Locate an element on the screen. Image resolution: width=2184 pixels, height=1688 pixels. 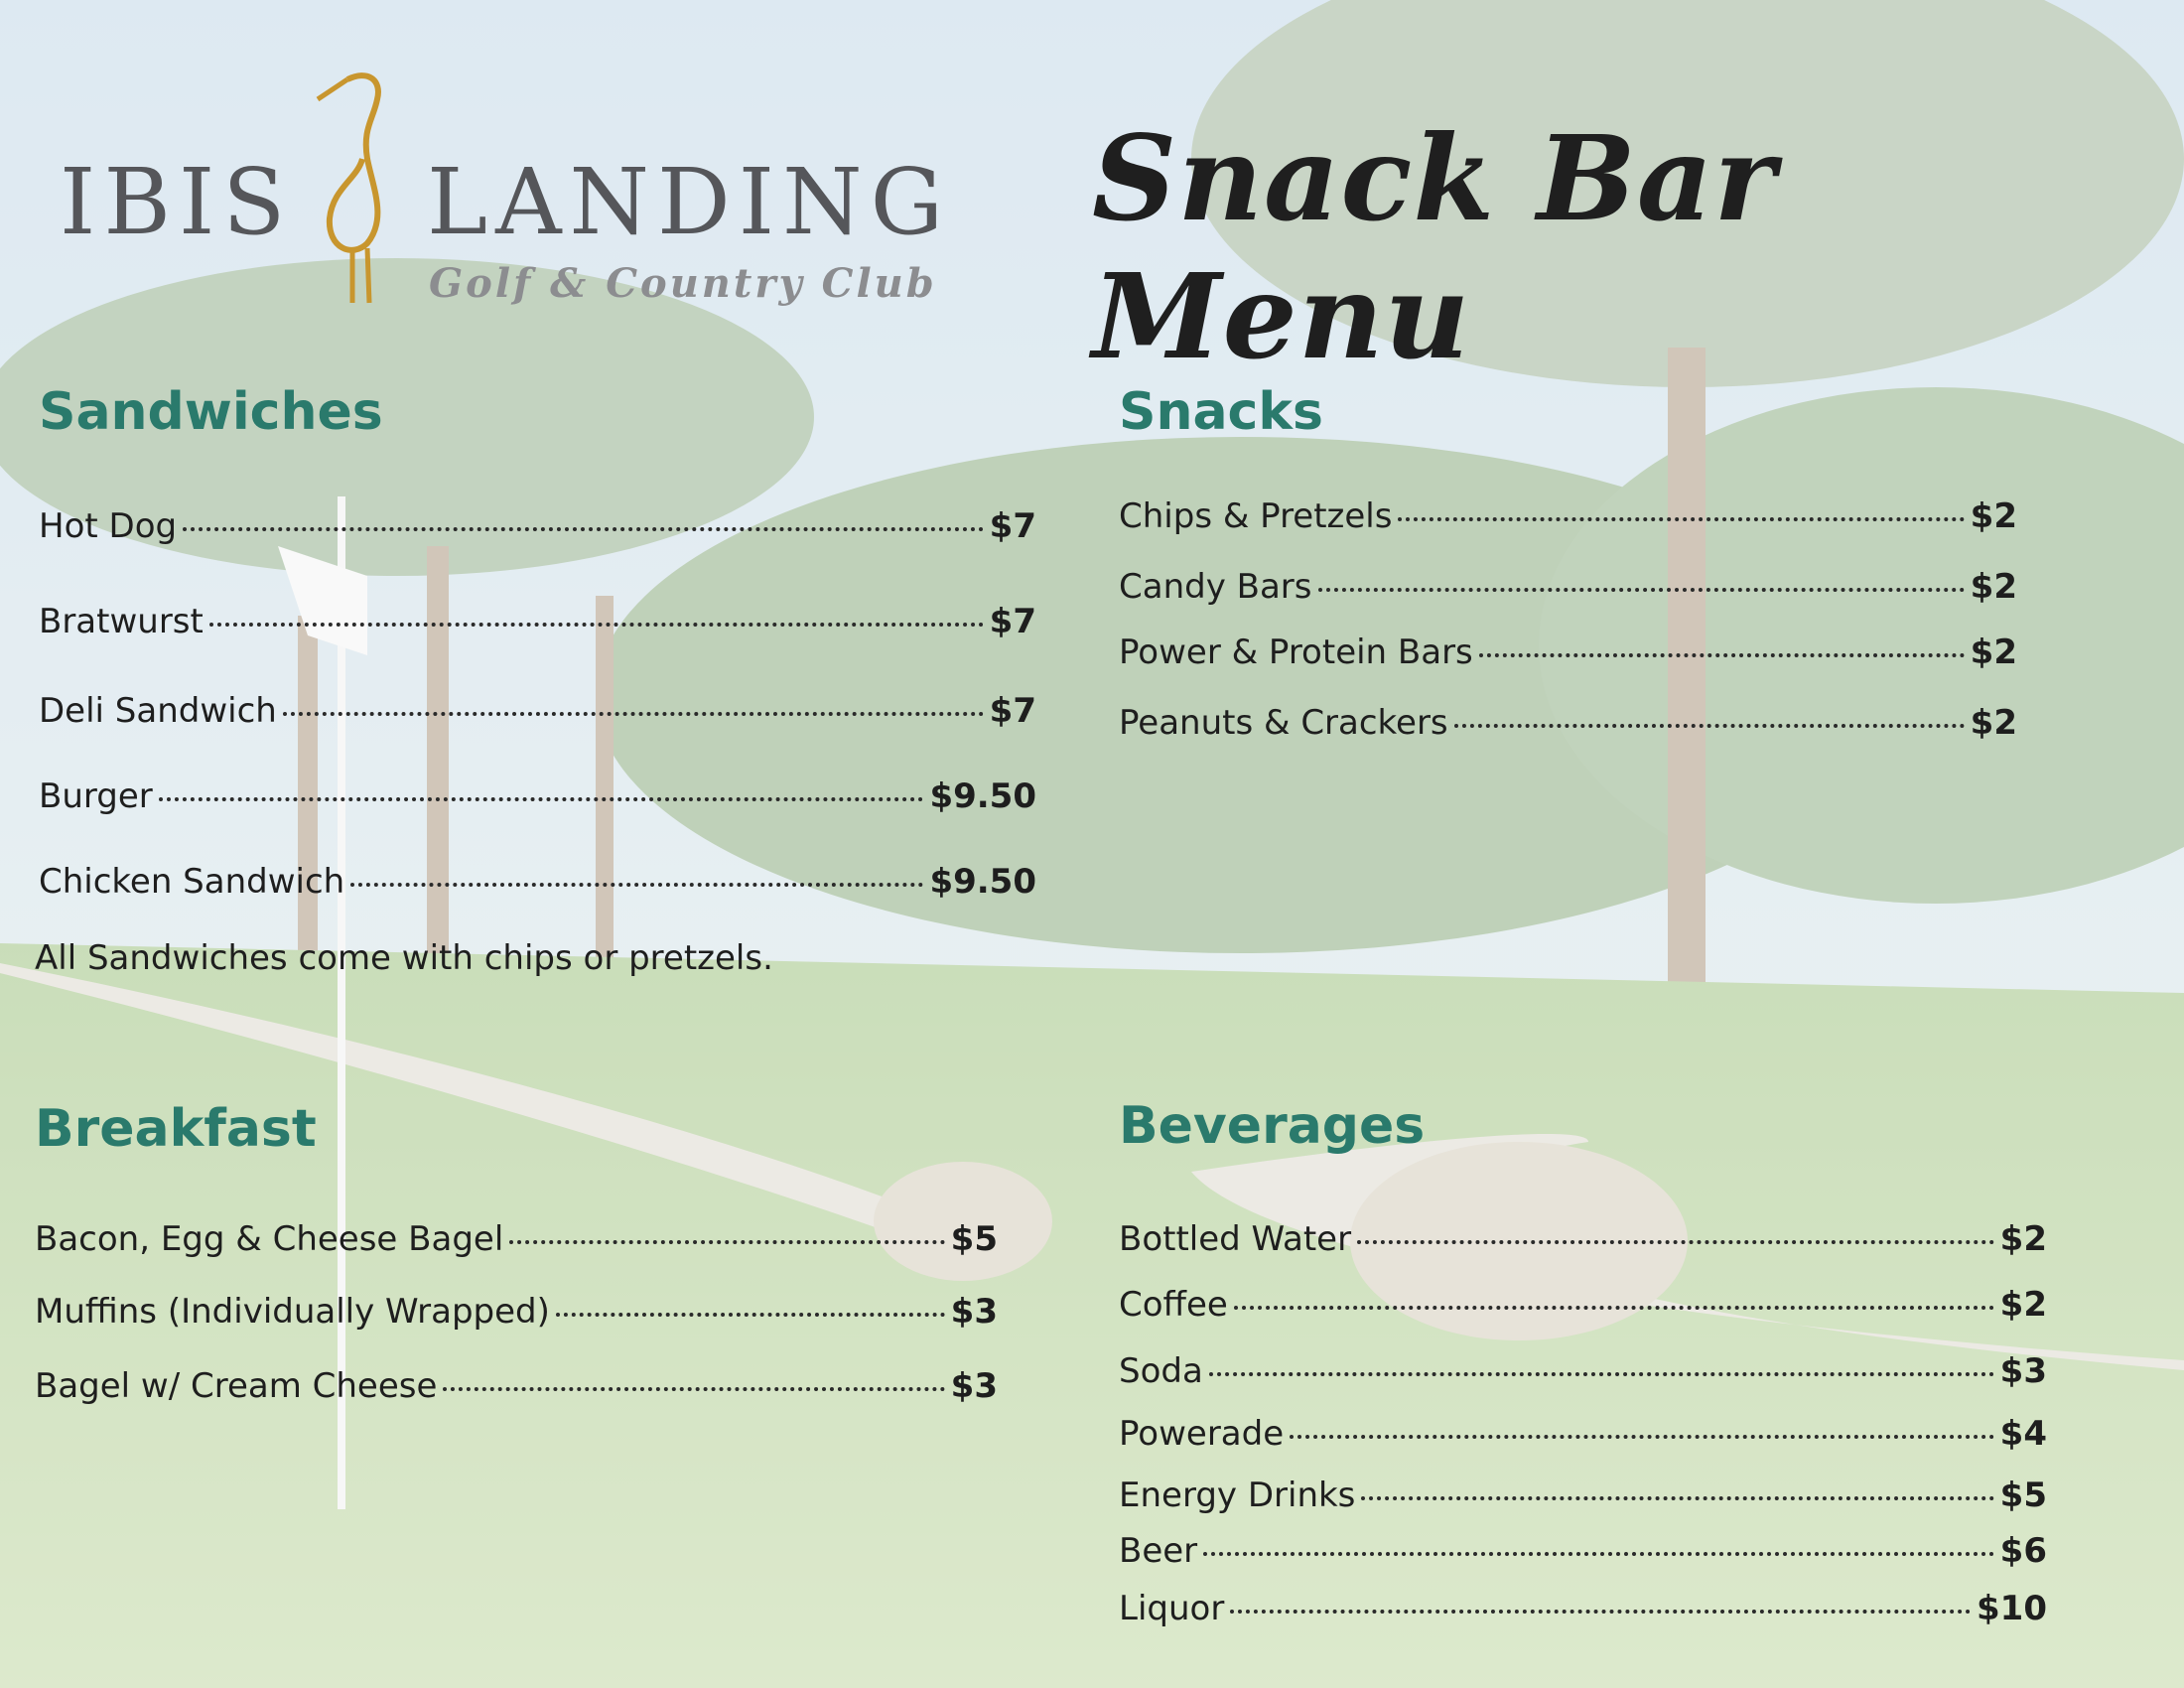
item-name: Bacon, Egg & Cheese Bagel is located at coordinates (269, 1239).